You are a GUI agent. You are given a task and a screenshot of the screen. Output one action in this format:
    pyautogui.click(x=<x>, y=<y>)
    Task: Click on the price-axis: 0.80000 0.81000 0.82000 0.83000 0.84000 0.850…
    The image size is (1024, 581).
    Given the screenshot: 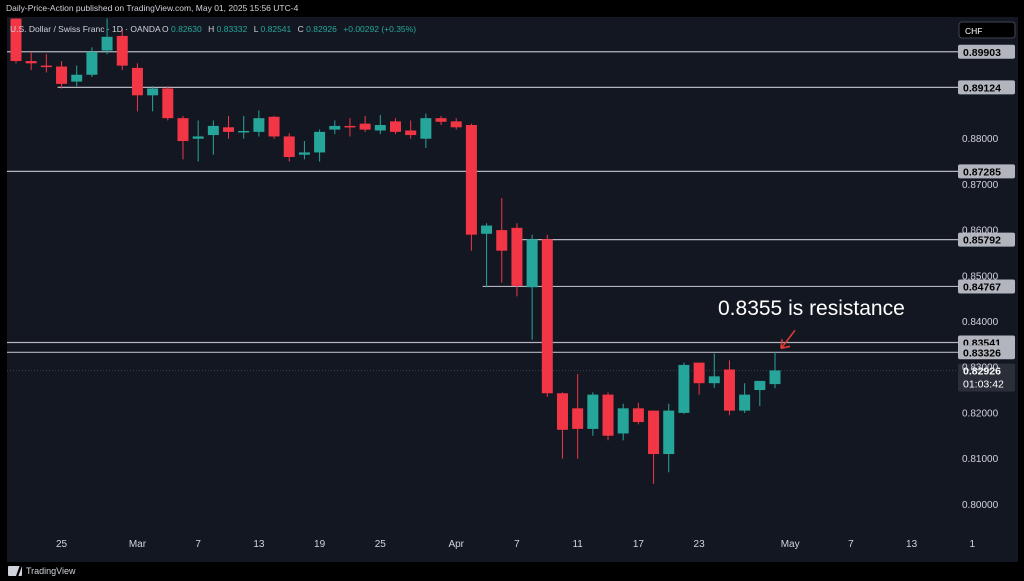 What is the action you would take?
    pyautogui.click(x=980, y=322)
    